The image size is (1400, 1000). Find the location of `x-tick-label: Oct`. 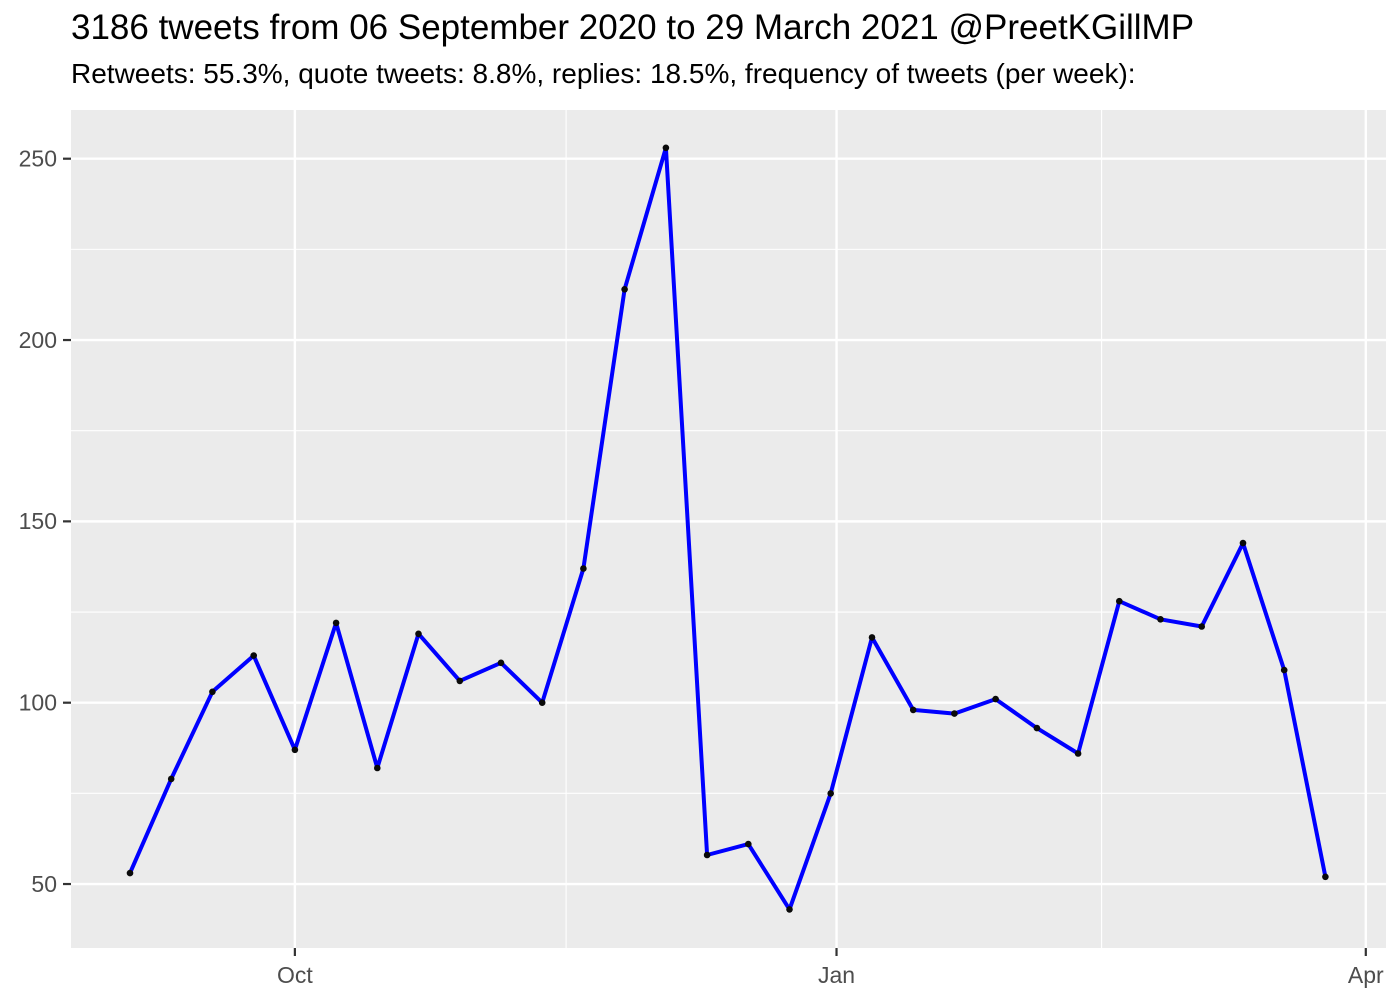

x-tick-label: Oct is located at coordinates (295, 975).